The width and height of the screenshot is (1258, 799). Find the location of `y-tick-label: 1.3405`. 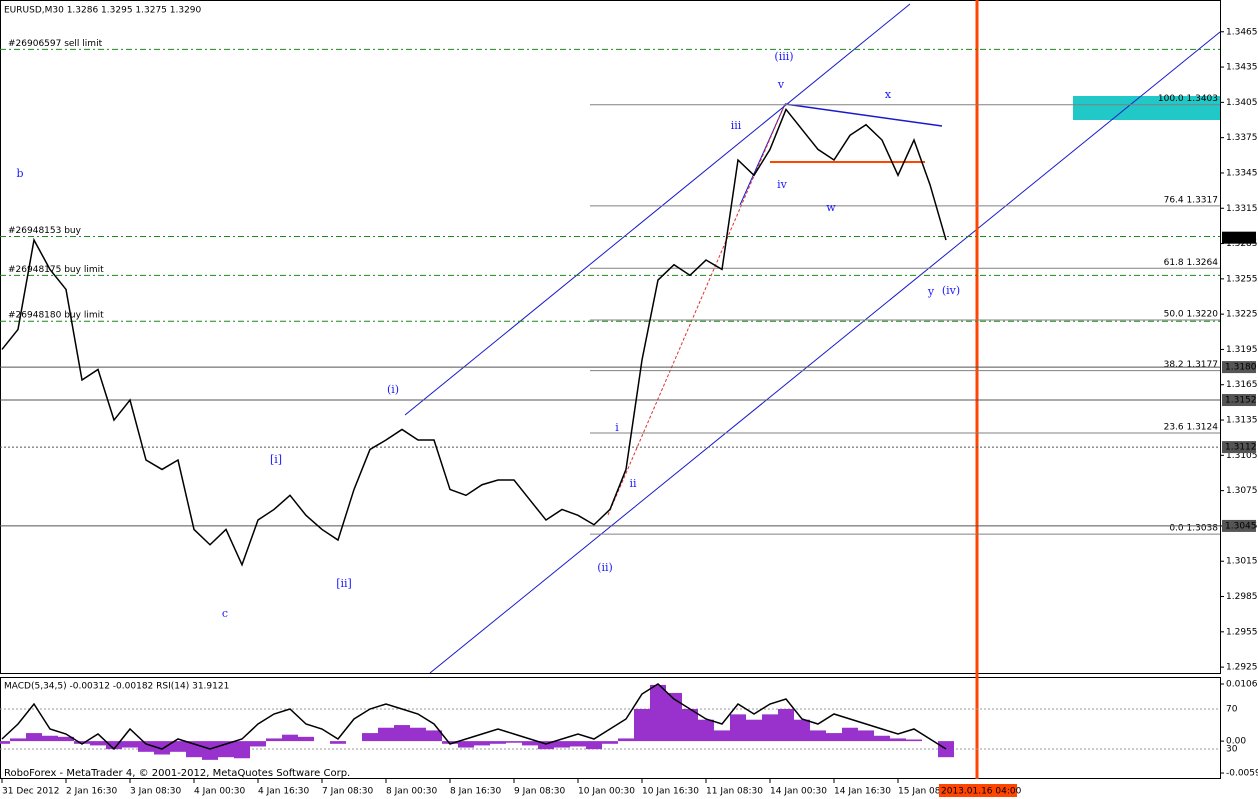

y-tick-label: 1.3405 is located at coordinates (1242, 103).